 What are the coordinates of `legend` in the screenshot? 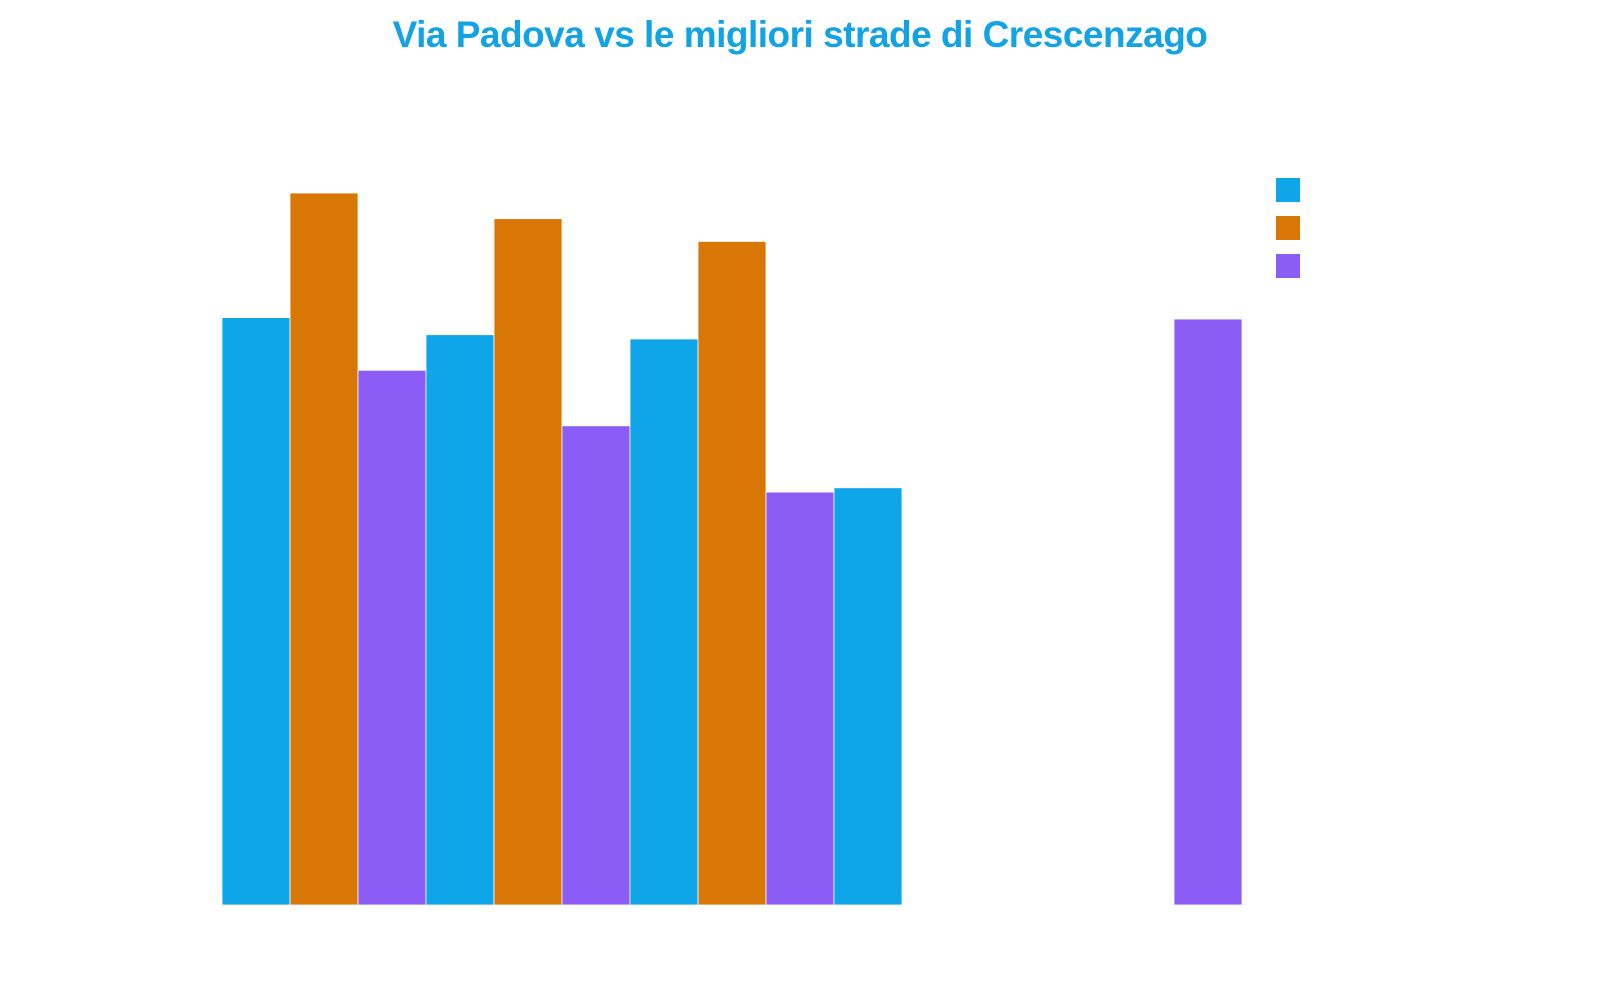 It's located at (1288, 228).